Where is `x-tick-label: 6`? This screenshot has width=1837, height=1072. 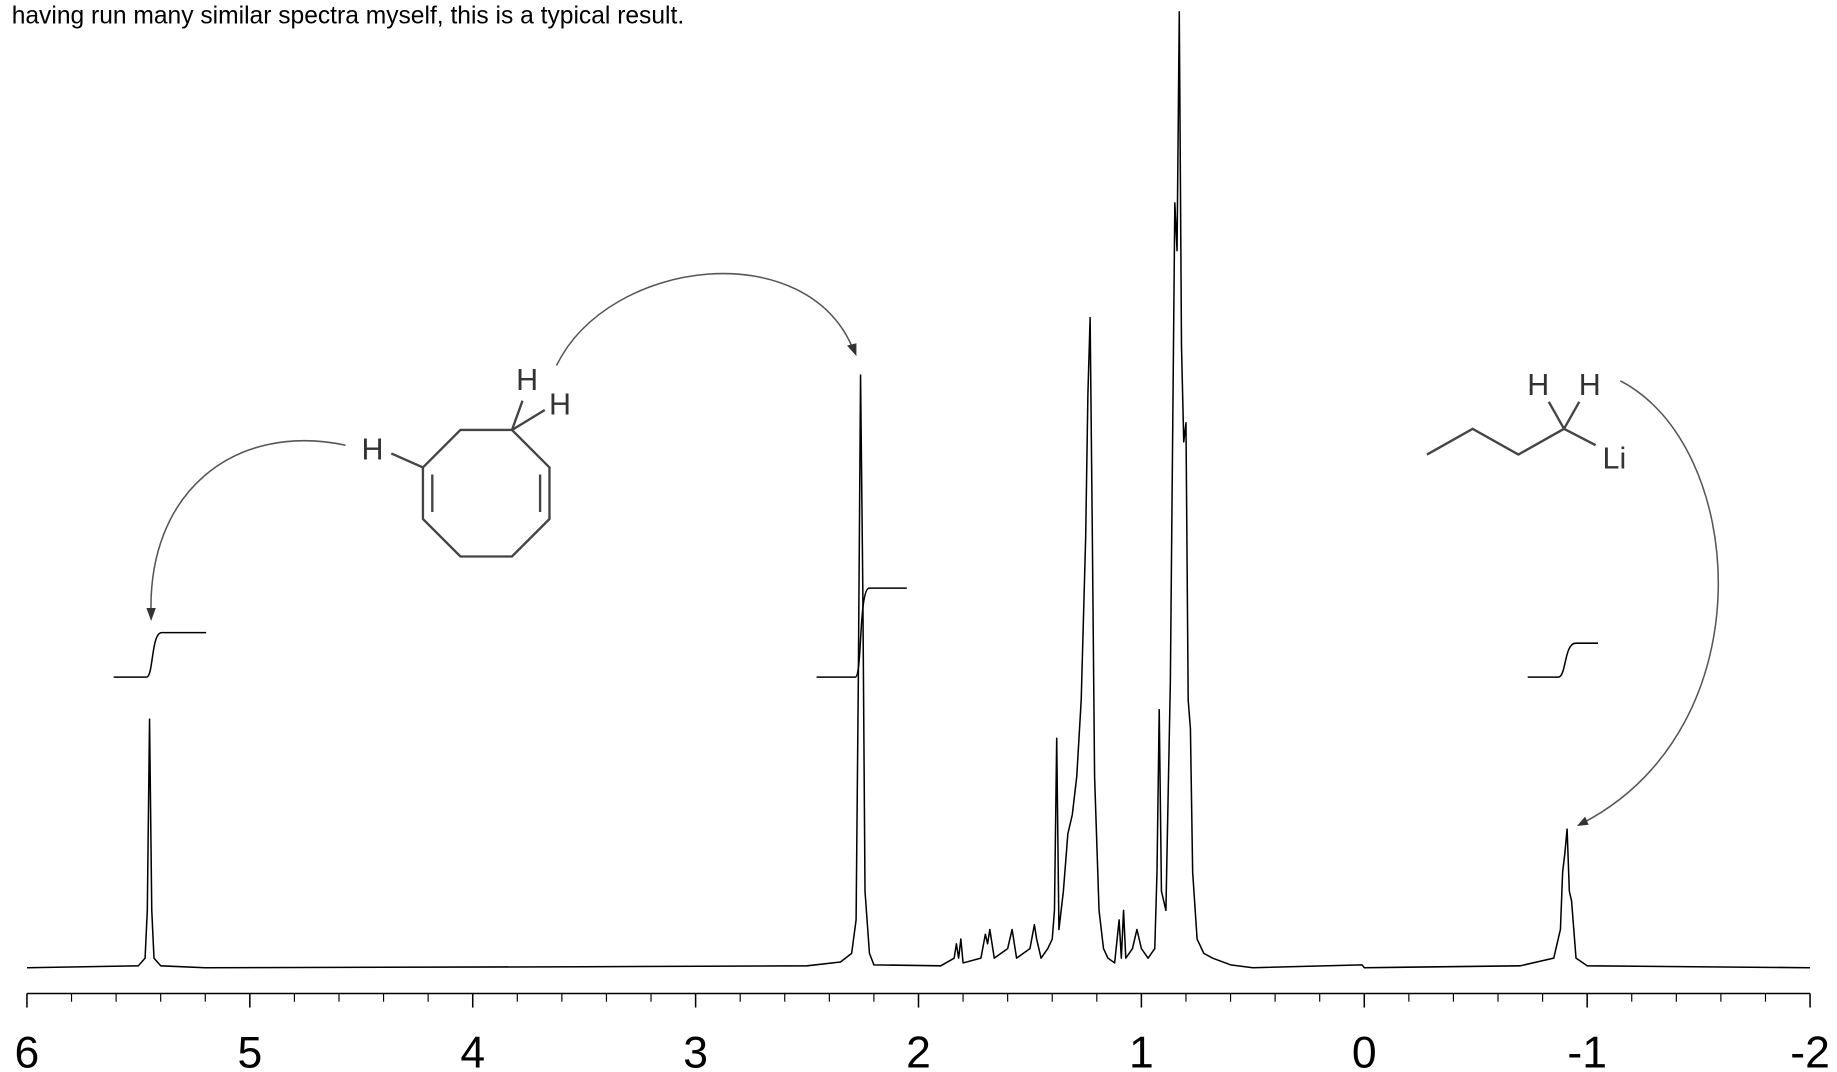
x-tick-label: 6 is located at coordinates (27, 1050).